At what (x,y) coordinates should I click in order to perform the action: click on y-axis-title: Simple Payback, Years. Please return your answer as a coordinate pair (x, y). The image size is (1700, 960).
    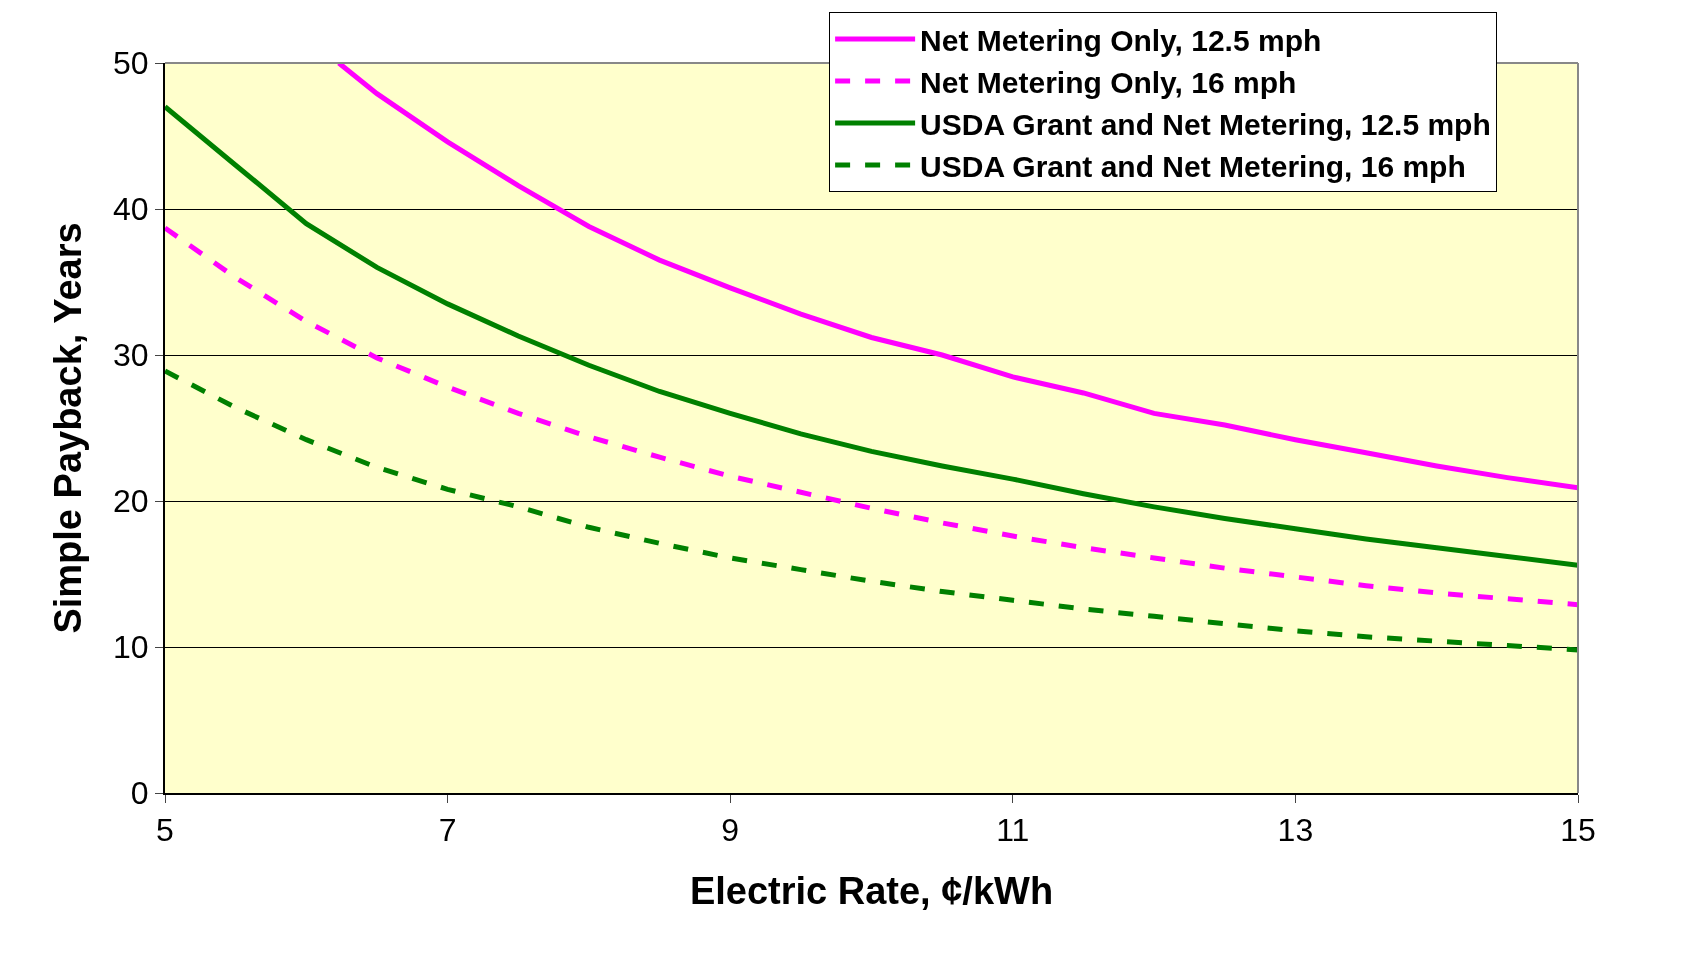
    Looking at the image, I should click on (67, 428).